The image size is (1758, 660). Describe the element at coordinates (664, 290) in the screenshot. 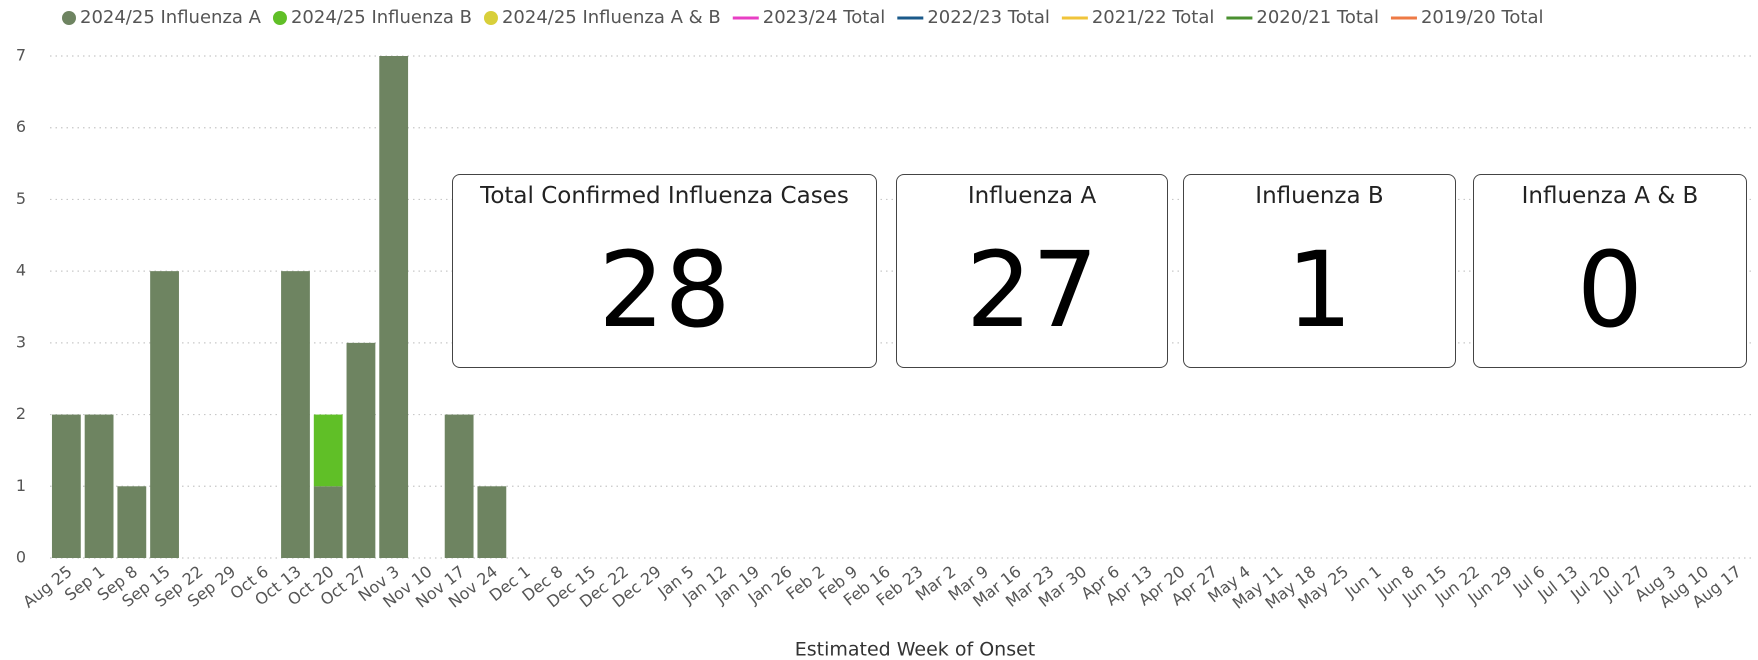

I see `card-value: 28` at that location.